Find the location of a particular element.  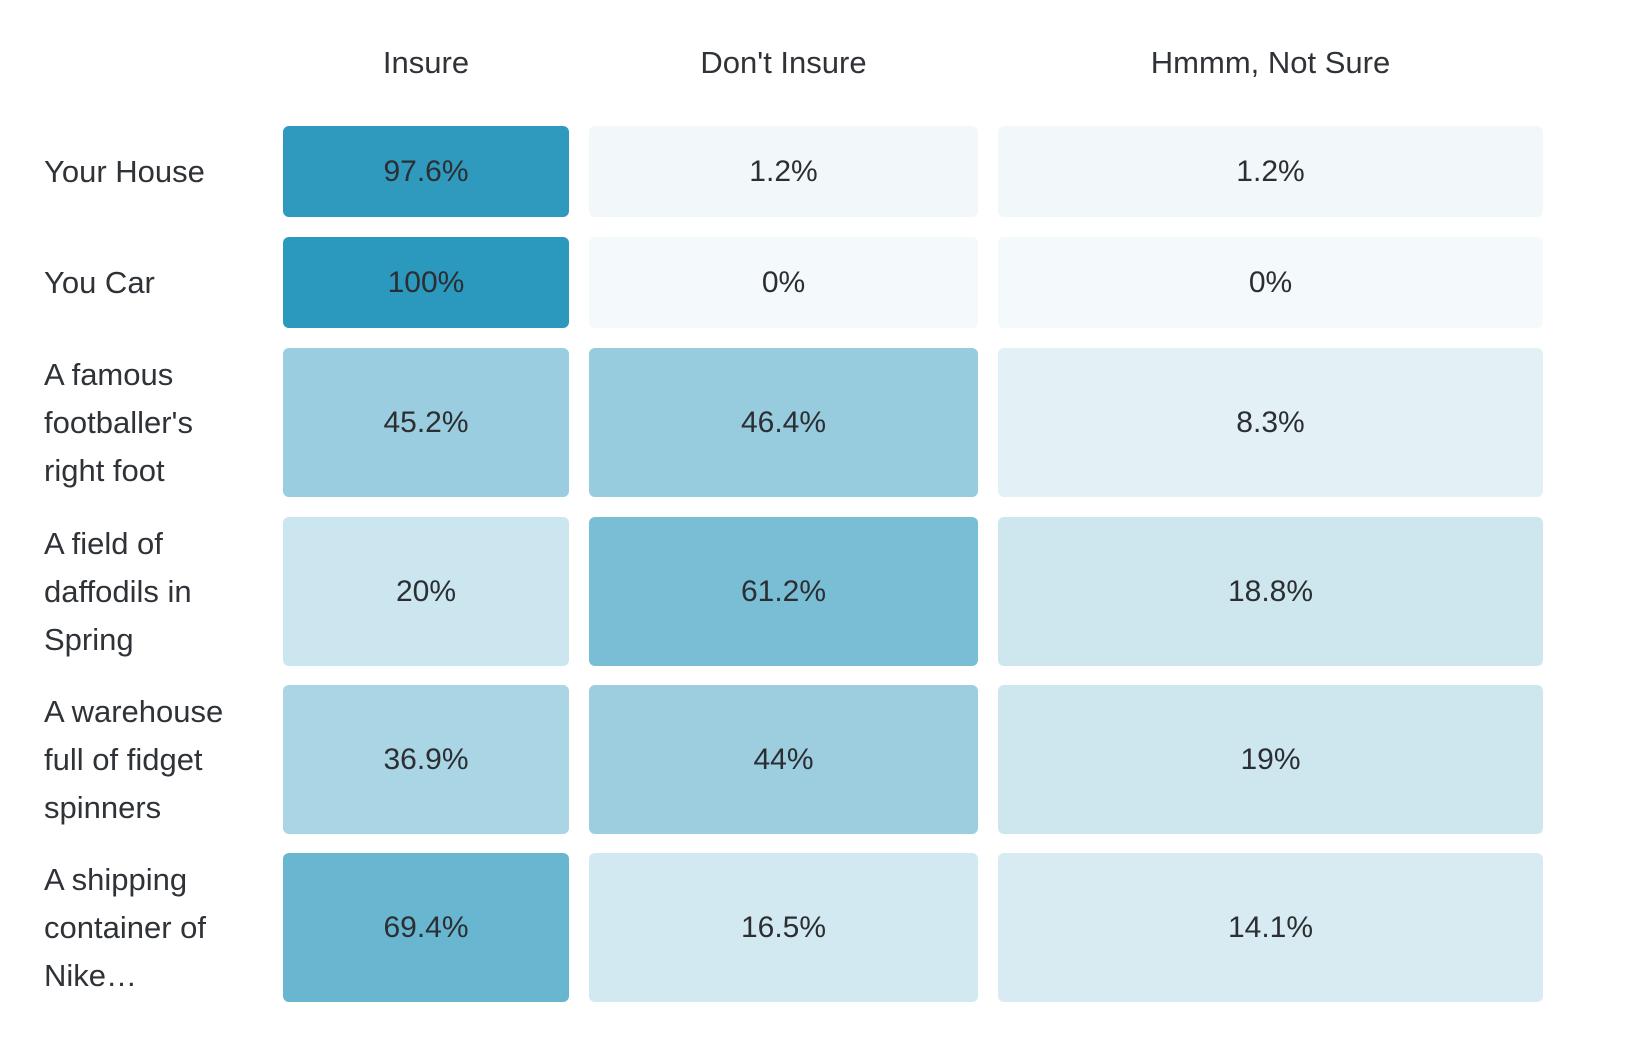

row-label-a-warehouse-full-of-fidget-spinners: A warehouse full of fidget spinners is located at coordinates (149, 759).